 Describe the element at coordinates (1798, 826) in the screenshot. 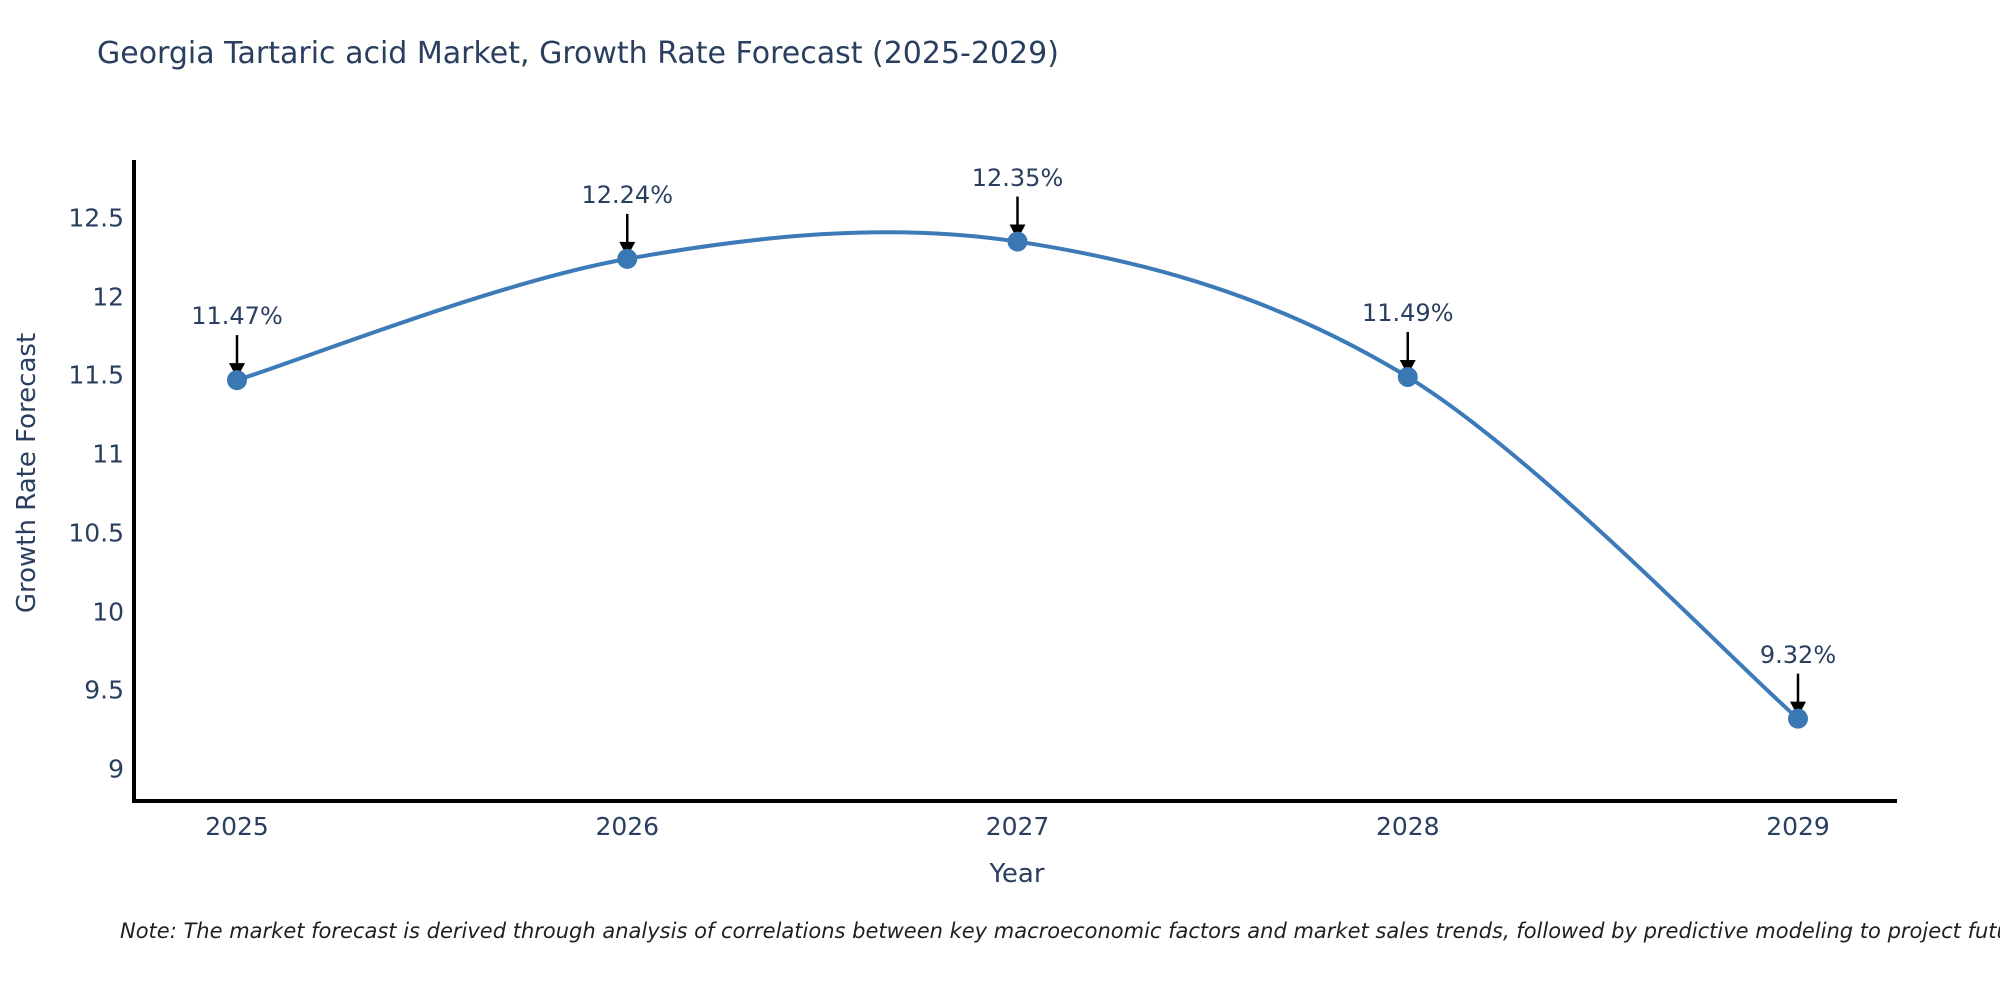

I see `x-tick-label: 2029` at that location.